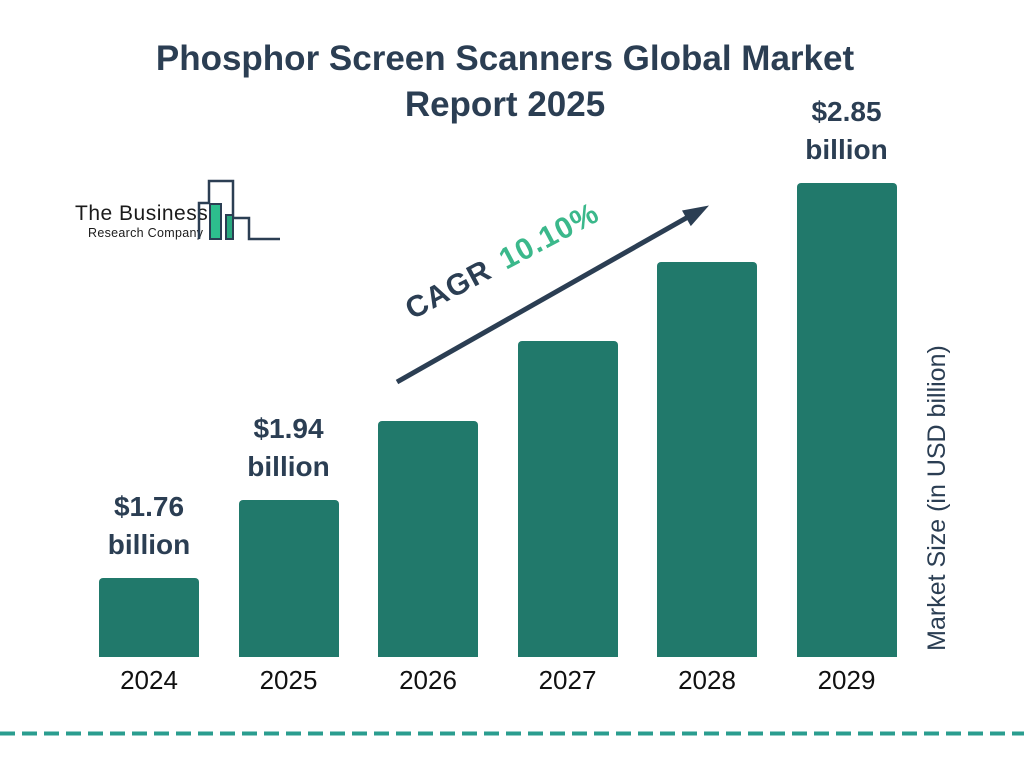 The image size is (1024, 768). What do you see at coordinates (149, 617) in the screenshot?
I see `bar-2024` at bounding box center [149, 617].